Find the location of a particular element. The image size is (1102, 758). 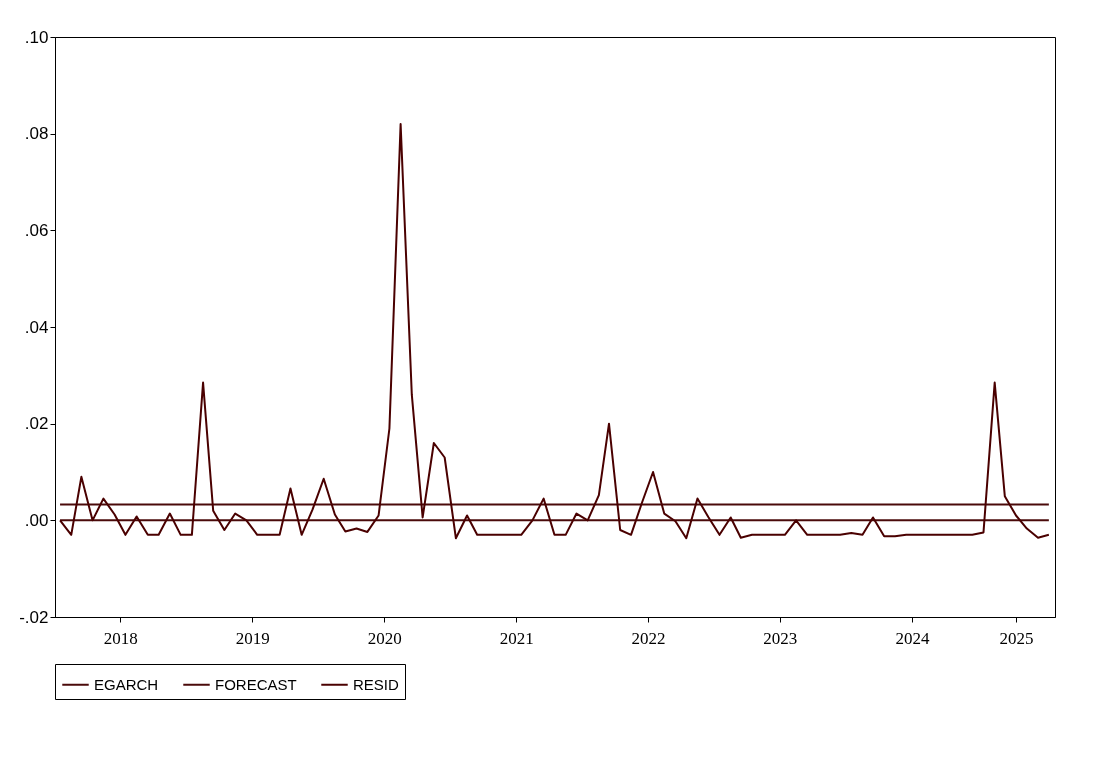

x-tick-label: 2022 is located at coordinates (648, 638).